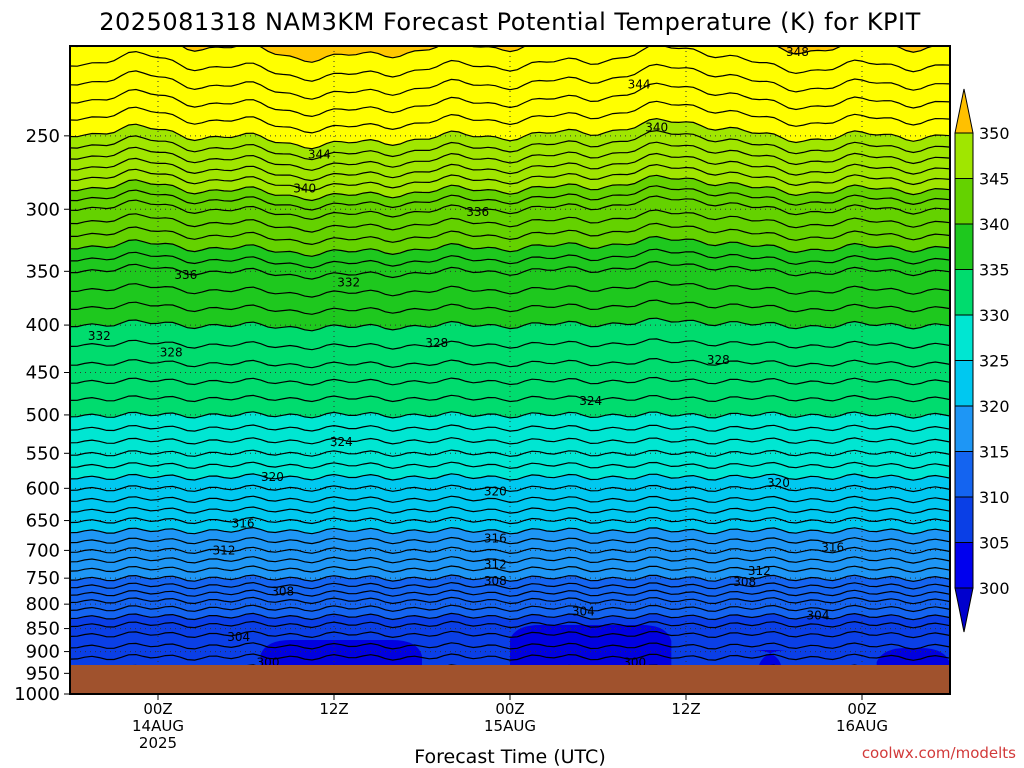 The height and width of the screenshot is (768, 1024). Describe the element at coordinates (994, 133) in the screenshot. I see `colorbar-label-350: 350` at that location.